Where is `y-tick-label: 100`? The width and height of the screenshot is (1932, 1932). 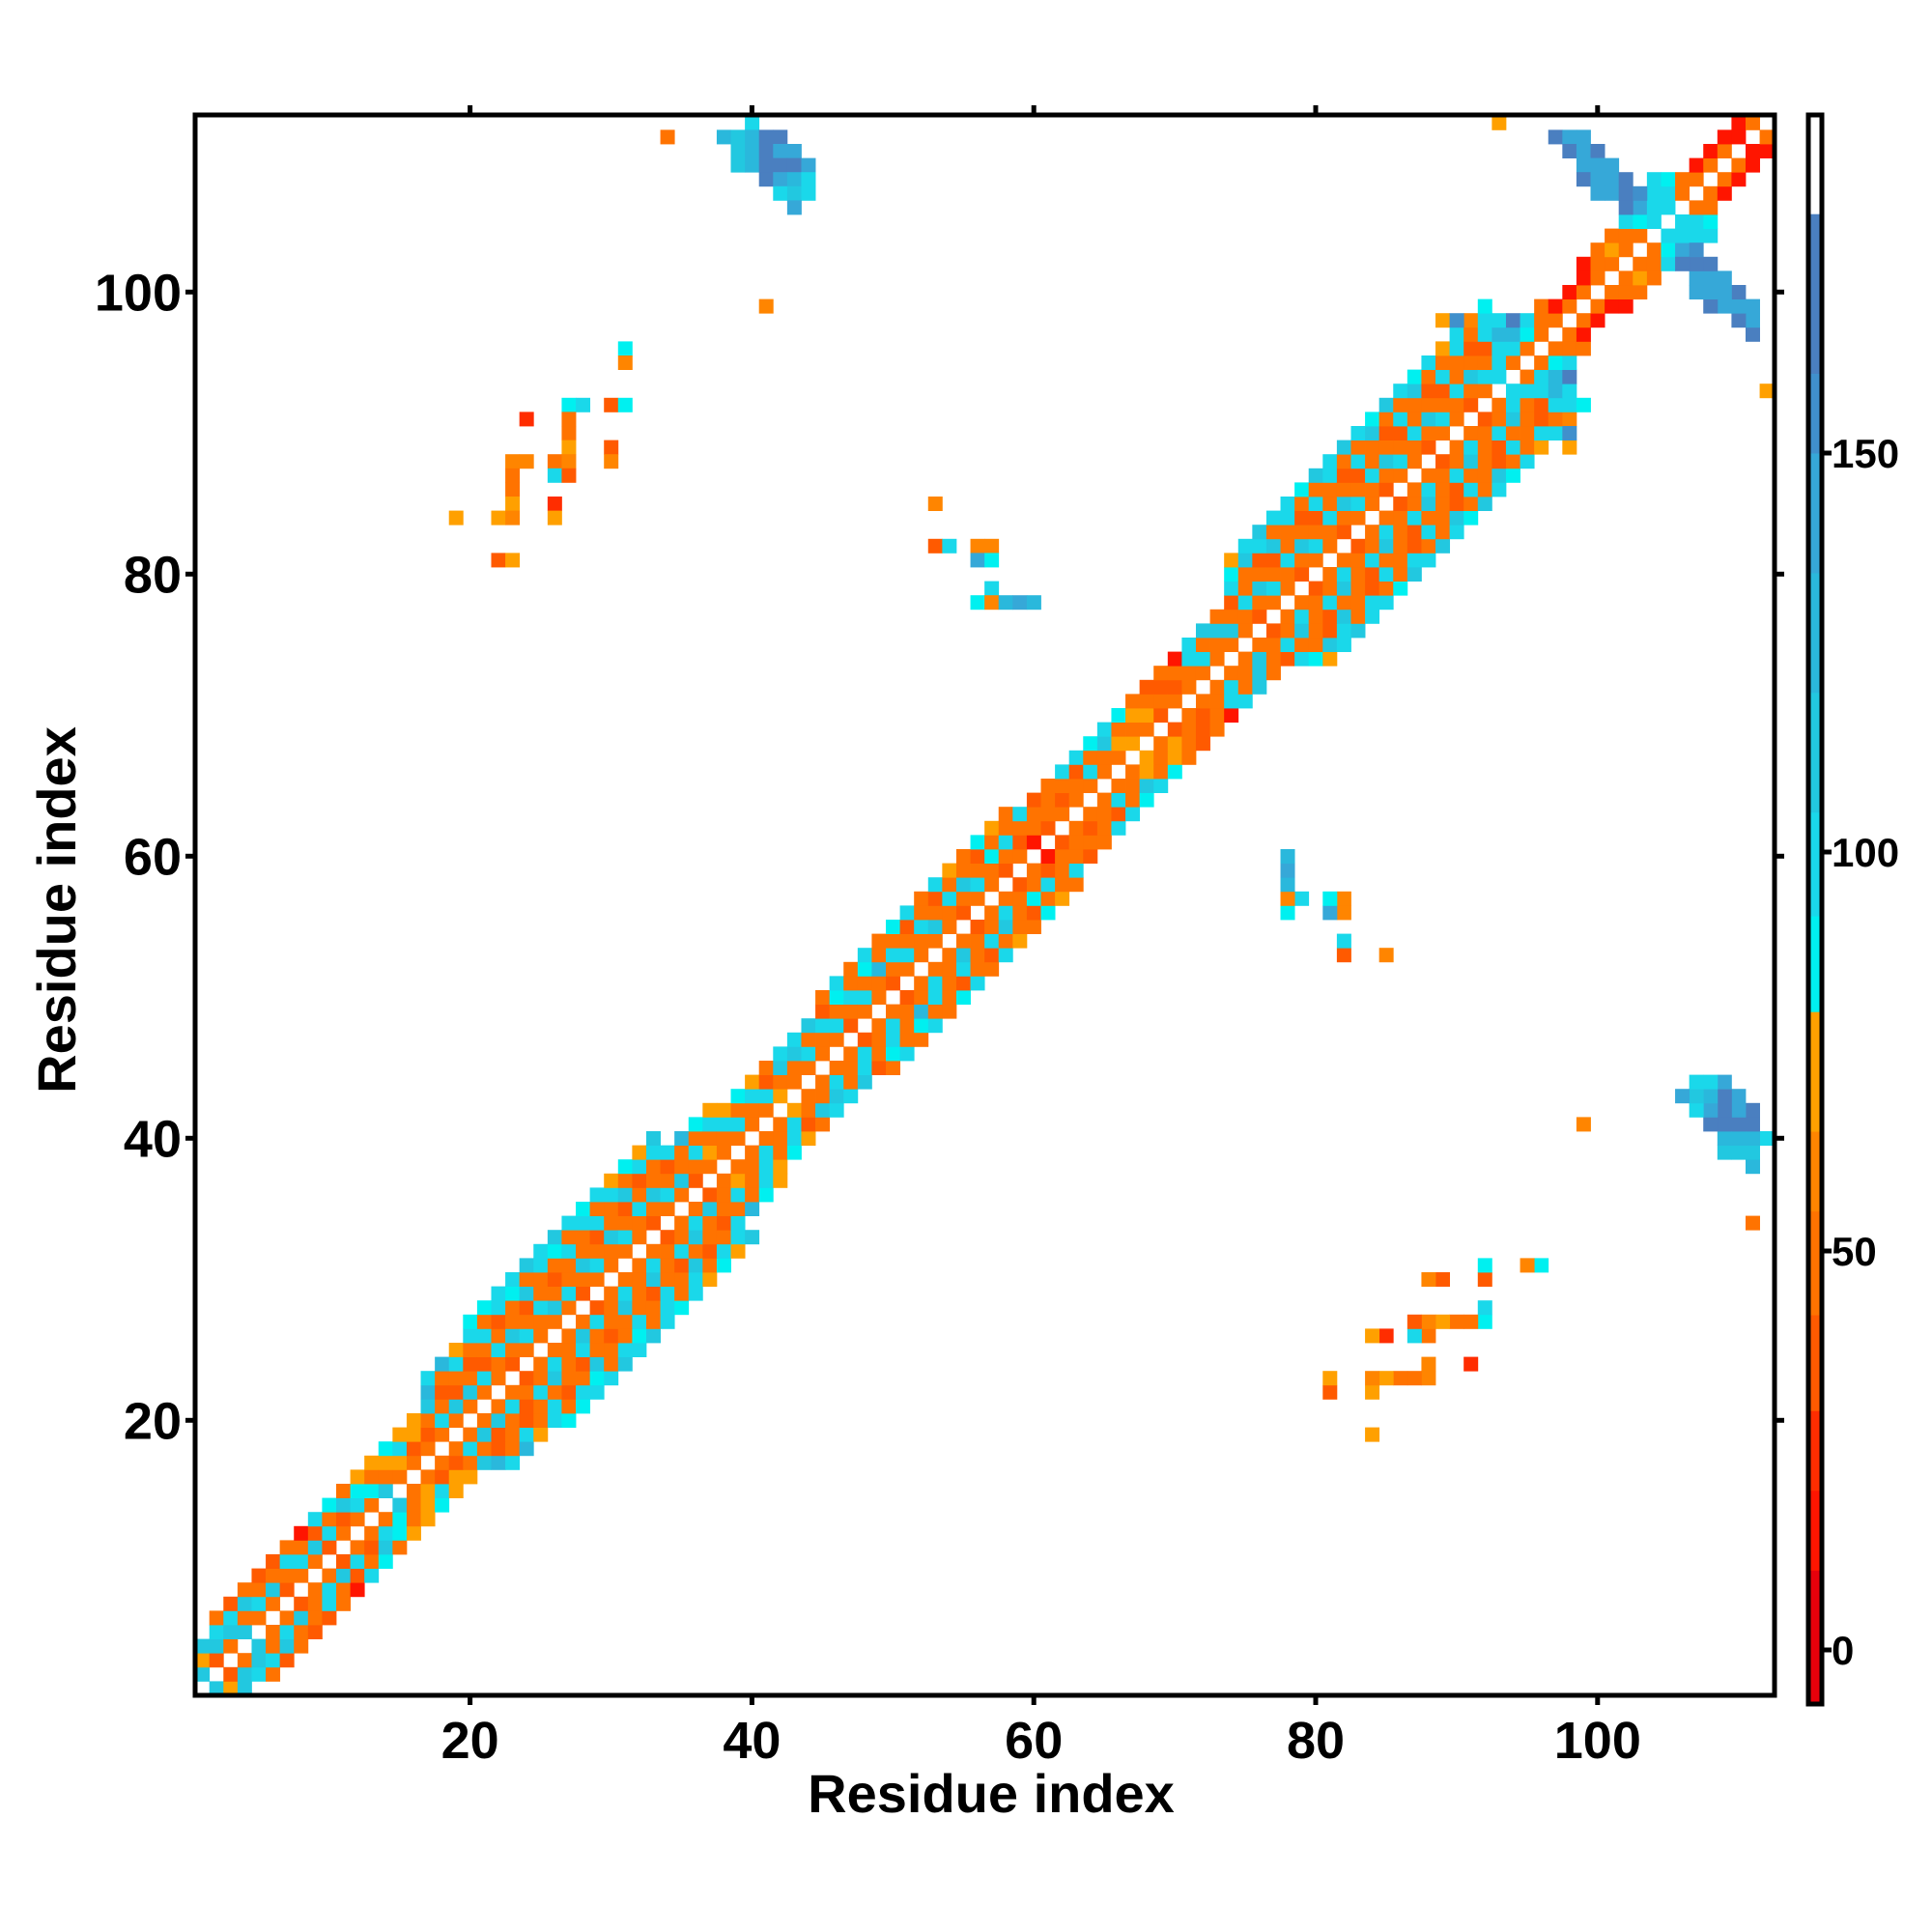
y-tick-label: 100 is located at coordinates (138, 293).